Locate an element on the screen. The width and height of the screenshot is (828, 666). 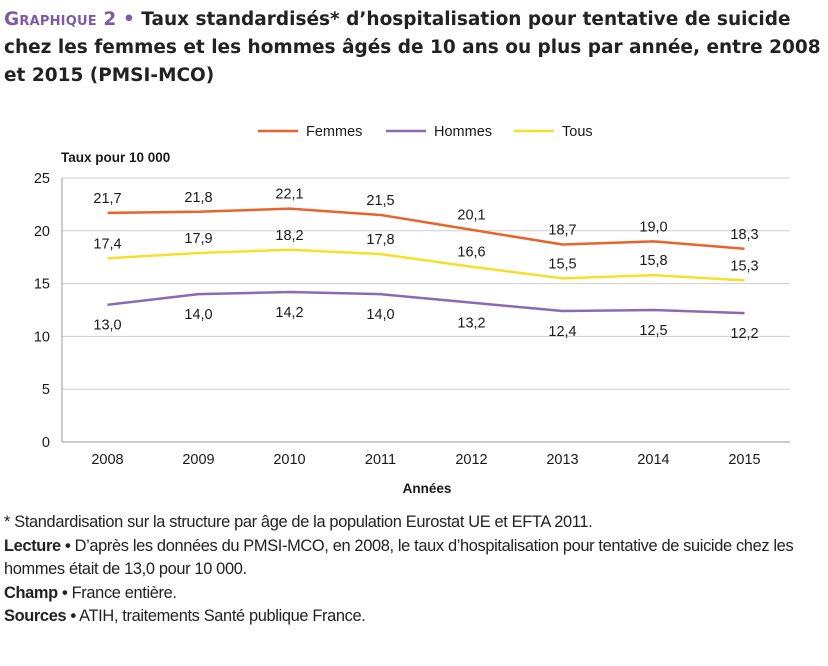
data-label-hommes-2010: 14,2 is located at coordinates (289, 313).